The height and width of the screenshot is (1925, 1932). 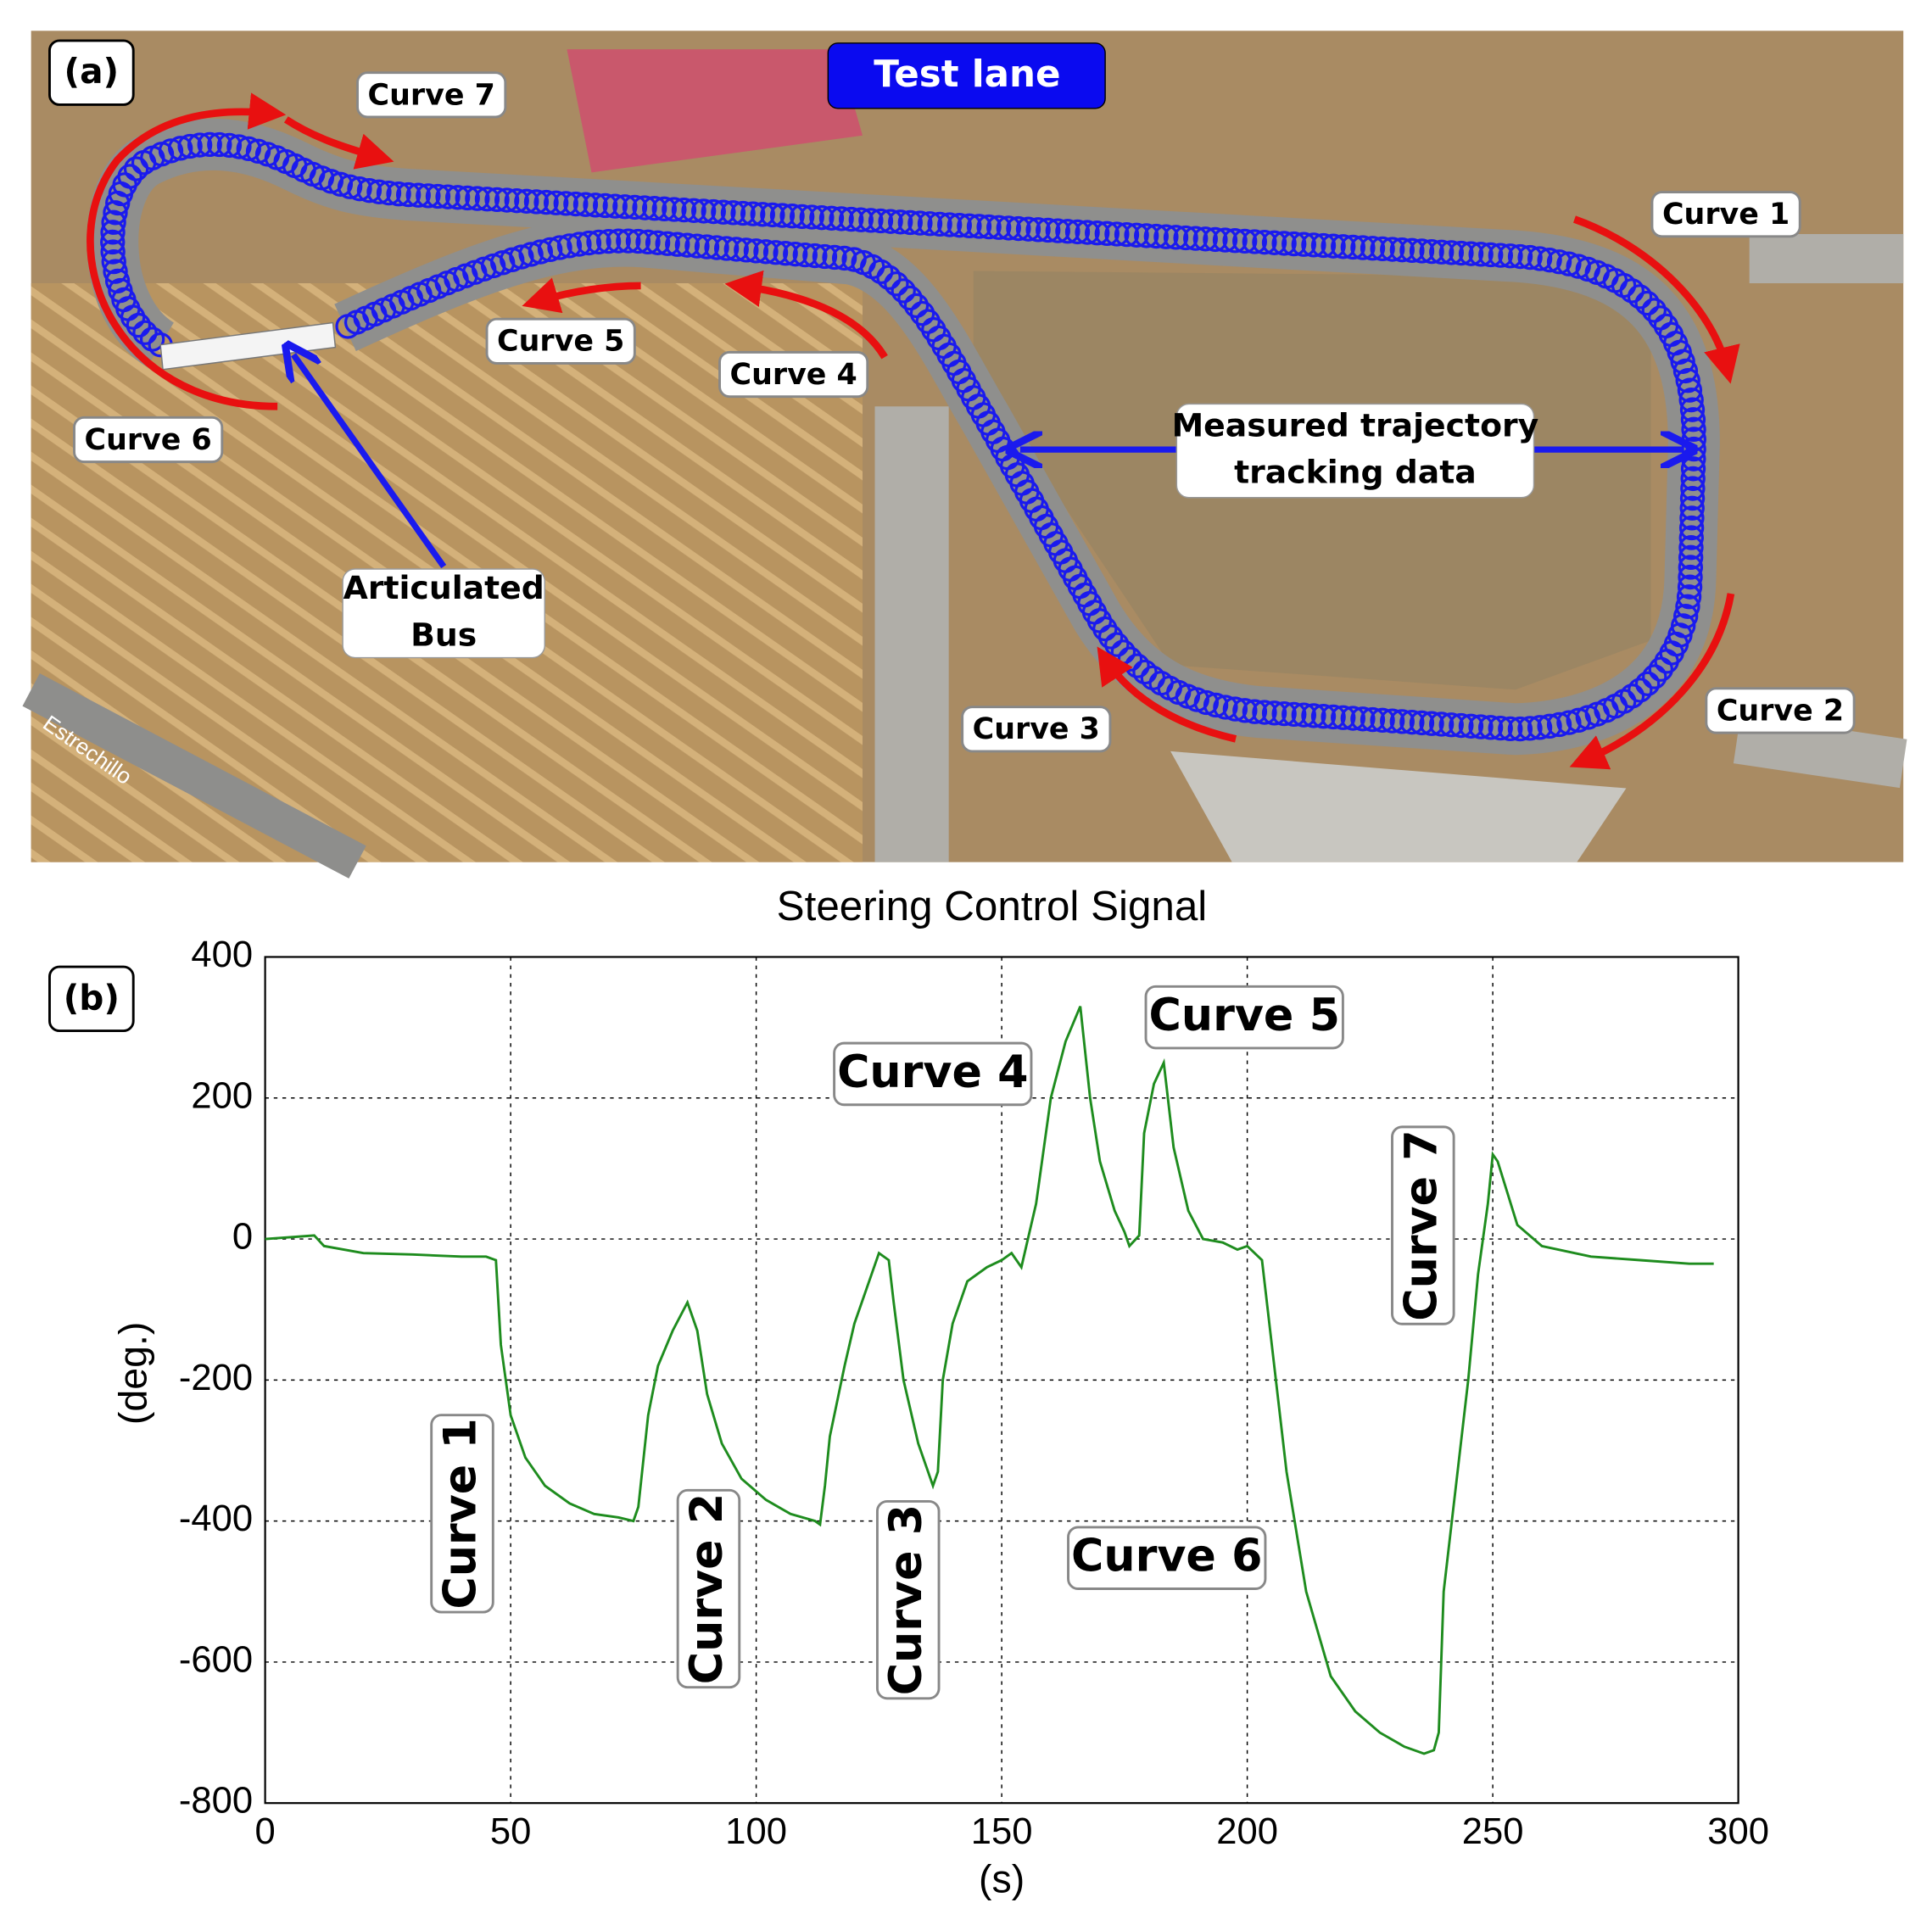 What do you see at coordinates (431, 95) in the screenshot?
I see `label-text: Curve 7` at bounding box center [431, 95].